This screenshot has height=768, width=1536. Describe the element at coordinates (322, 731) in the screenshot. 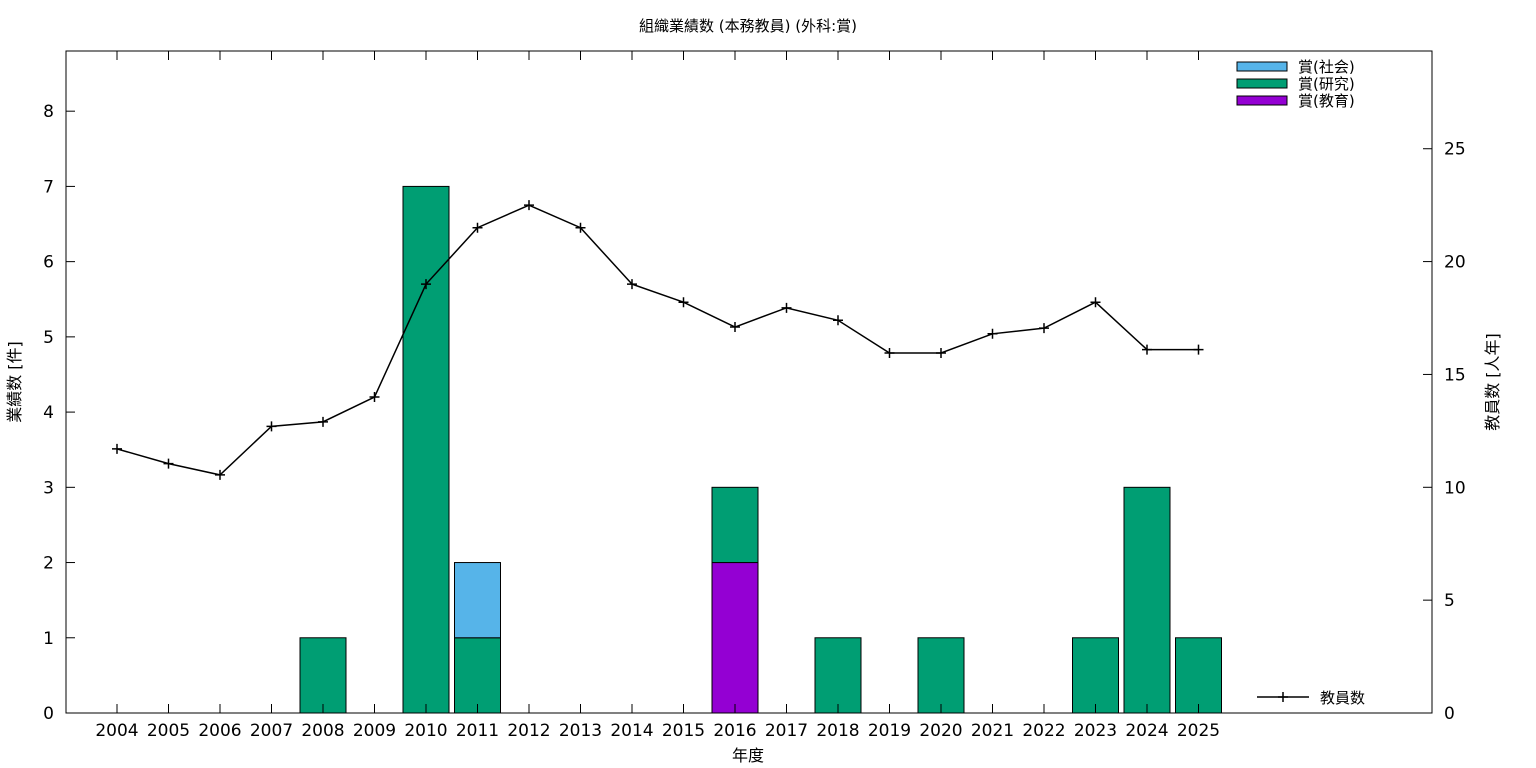

I see `x-tick-label-2008: 2008` at that location.